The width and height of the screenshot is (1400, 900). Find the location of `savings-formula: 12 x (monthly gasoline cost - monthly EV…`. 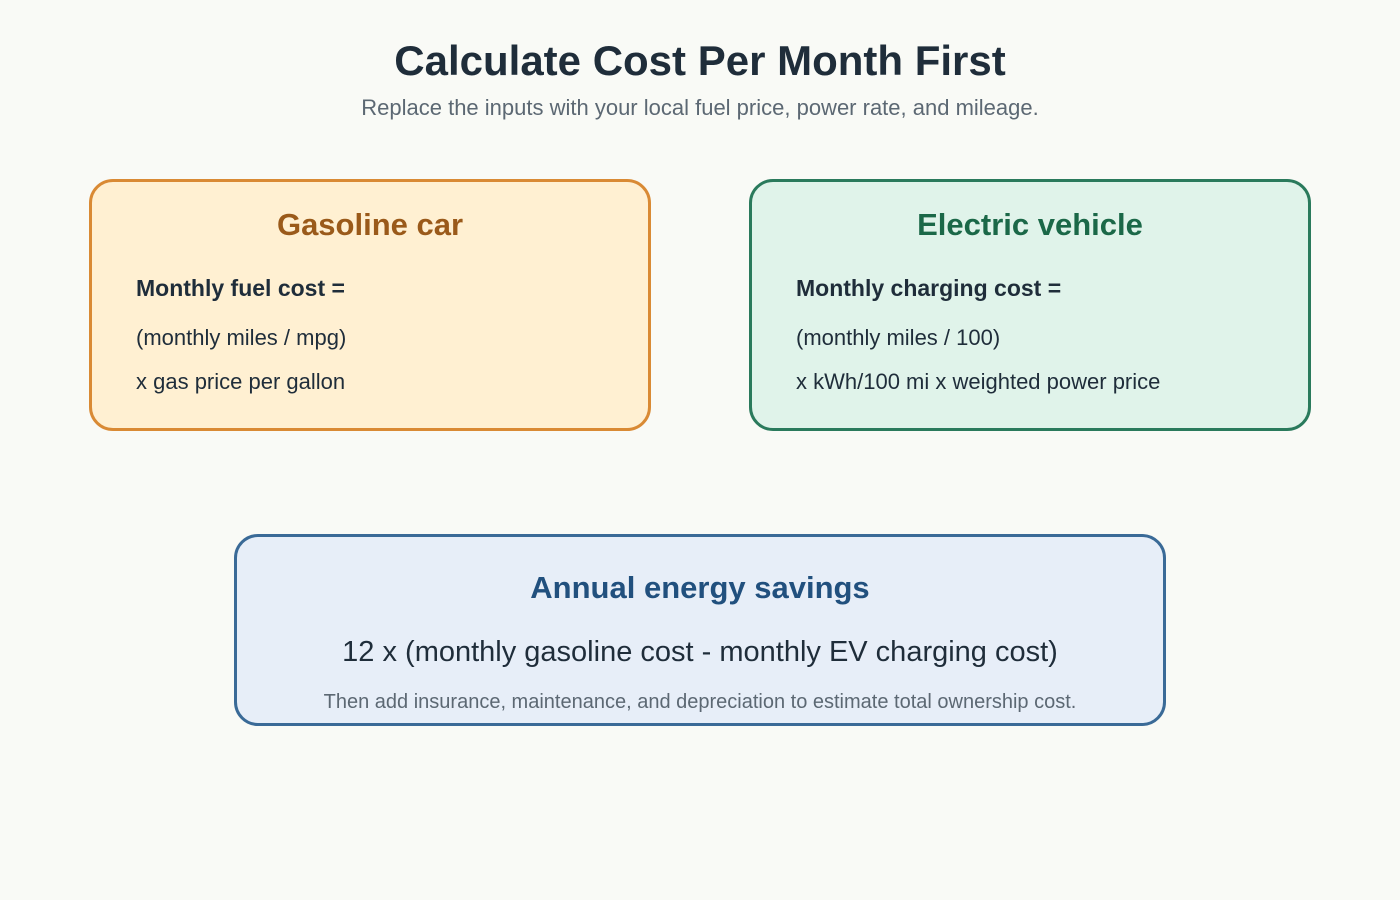

savings-formula: 12 x (monthly gasoline cost - monthly EV… is located at coordinates (700, 652).